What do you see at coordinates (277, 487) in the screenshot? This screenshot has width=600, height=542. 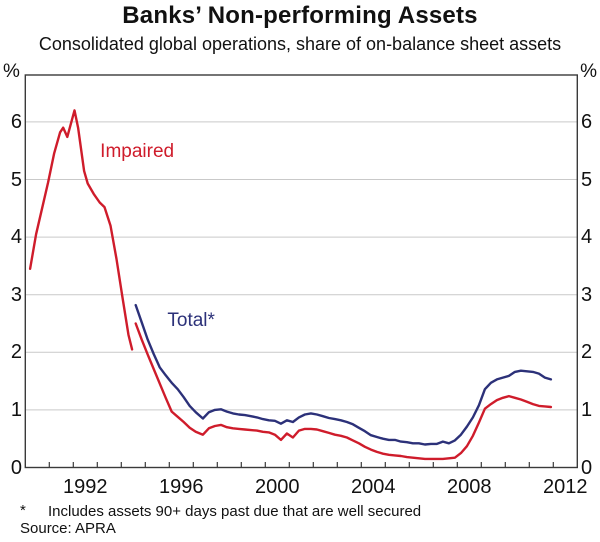 I see `x-tick-label-2000: 2000` at bounding box center [277, 487].